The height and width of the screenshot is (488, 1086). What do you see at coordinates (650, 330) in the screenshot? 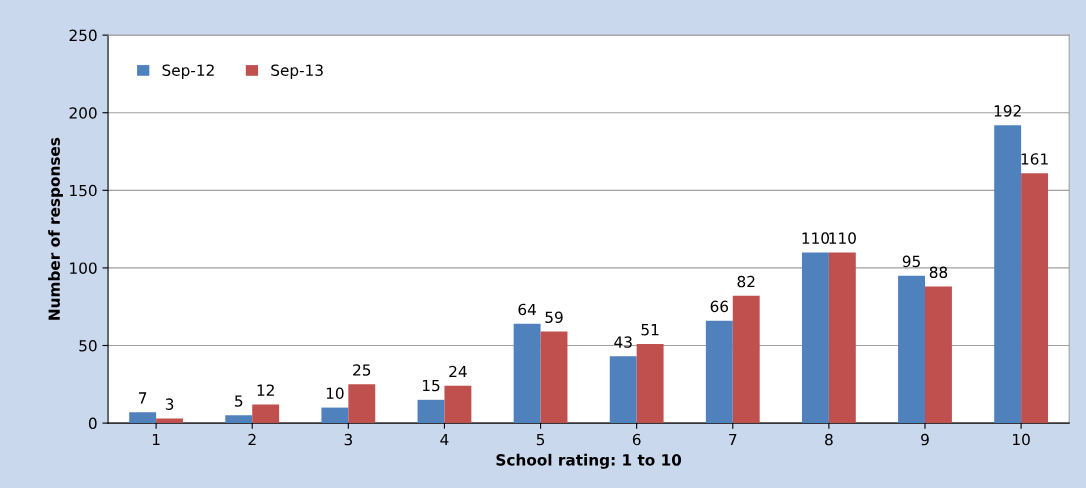
I see `data-label: 51` at bounding box center [650, 330].